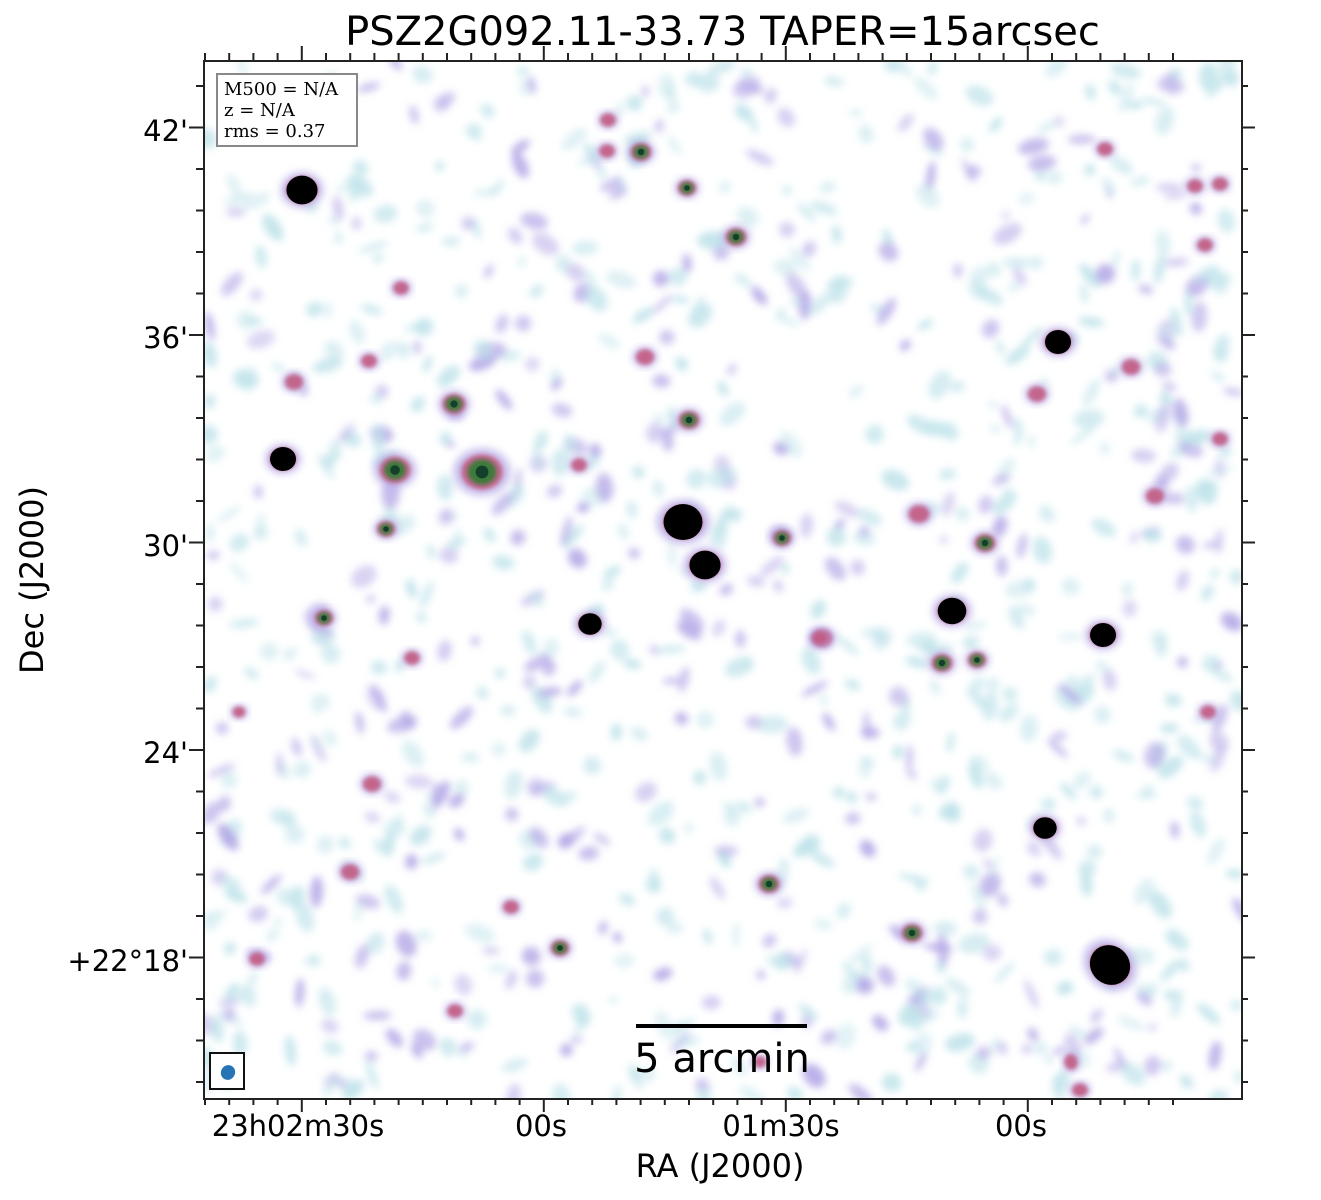 Image resolution: width=1321 pixels, height=1200 pixels. I want to click on redshift-label: z = N/A, so click(259, 110).